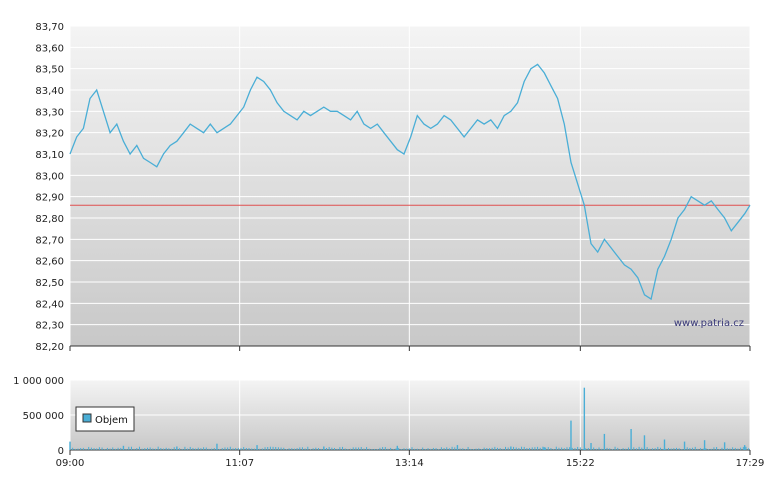 Image resolution: width=780 pixels, height=490 pixels. Describe the element at coordinates (49, 27) in the screenshot. I see `price-y-tick-label: 83,70` at that location.